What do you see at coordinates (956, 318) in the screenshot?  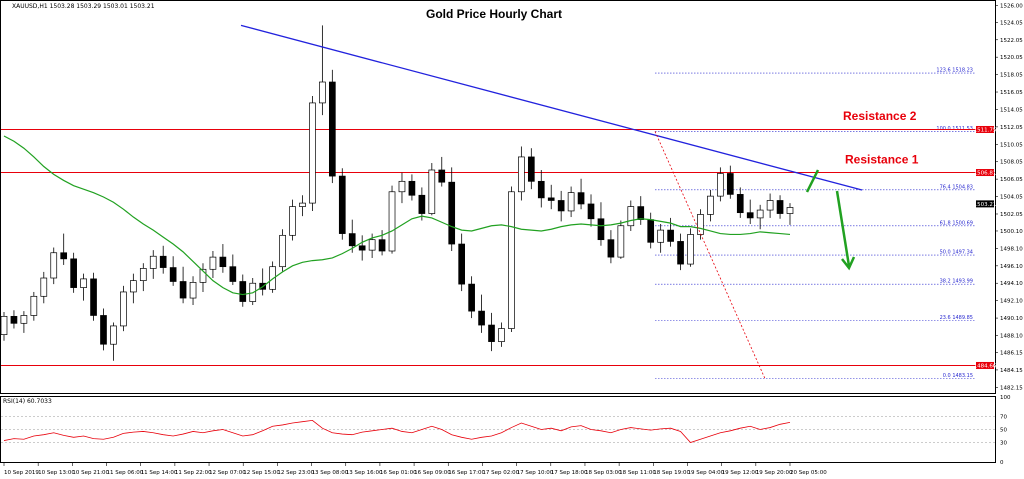 I see `fib-label-6: 23.6 1489.85` at bounding box center [956, 318].